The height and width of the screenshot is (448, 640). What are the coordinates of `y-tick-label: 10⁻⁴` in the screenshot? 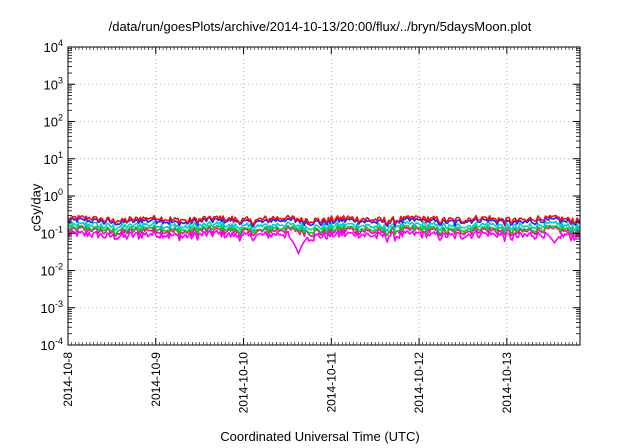 It's located at (52, 344).